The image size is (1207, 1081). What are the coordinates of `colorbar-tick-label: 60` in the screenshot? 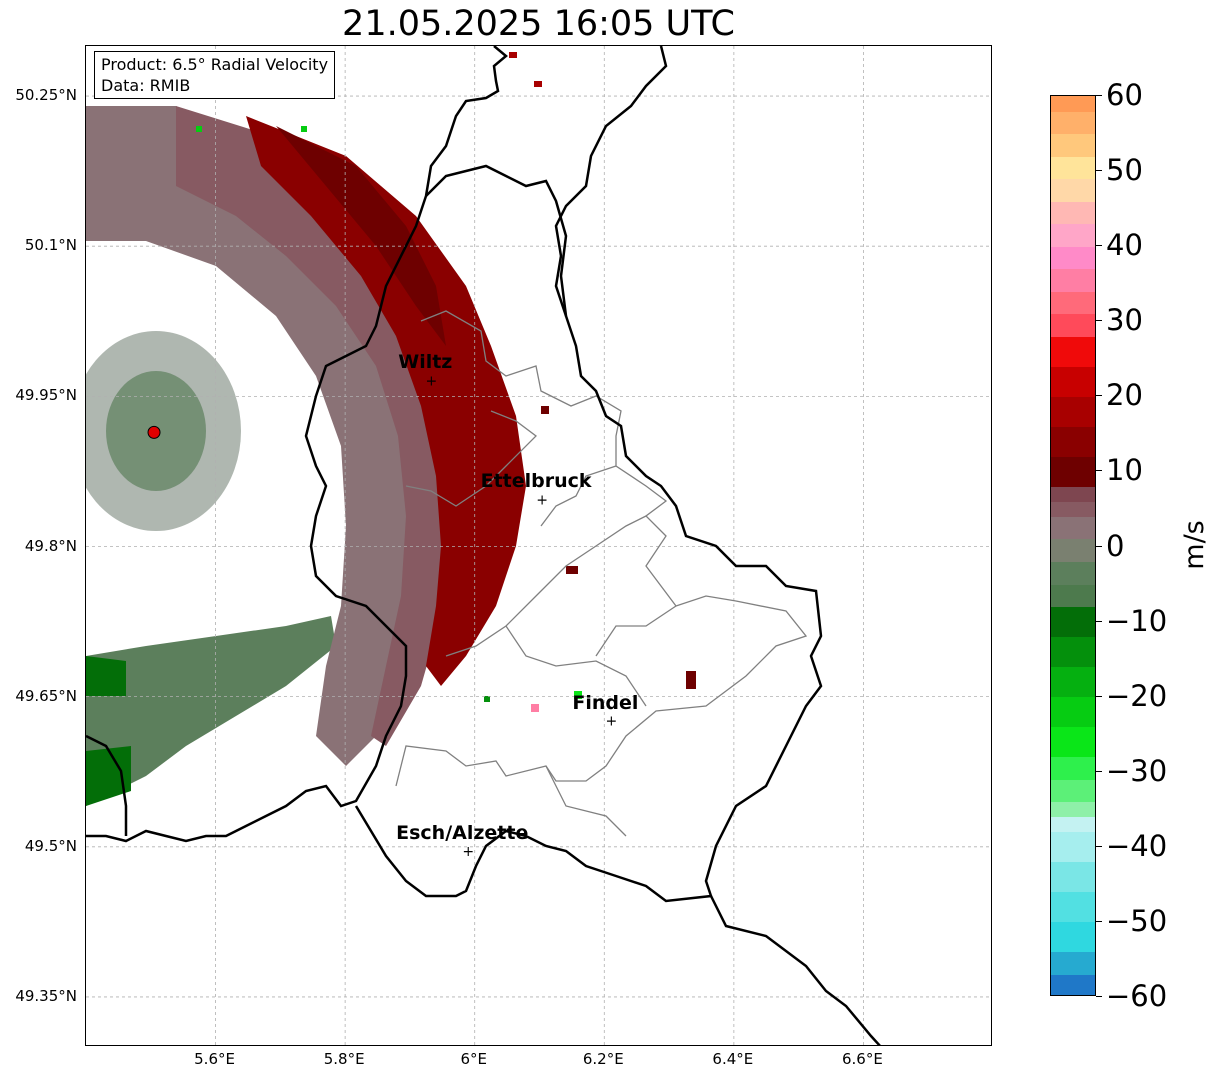 It's located at (1124, 95).